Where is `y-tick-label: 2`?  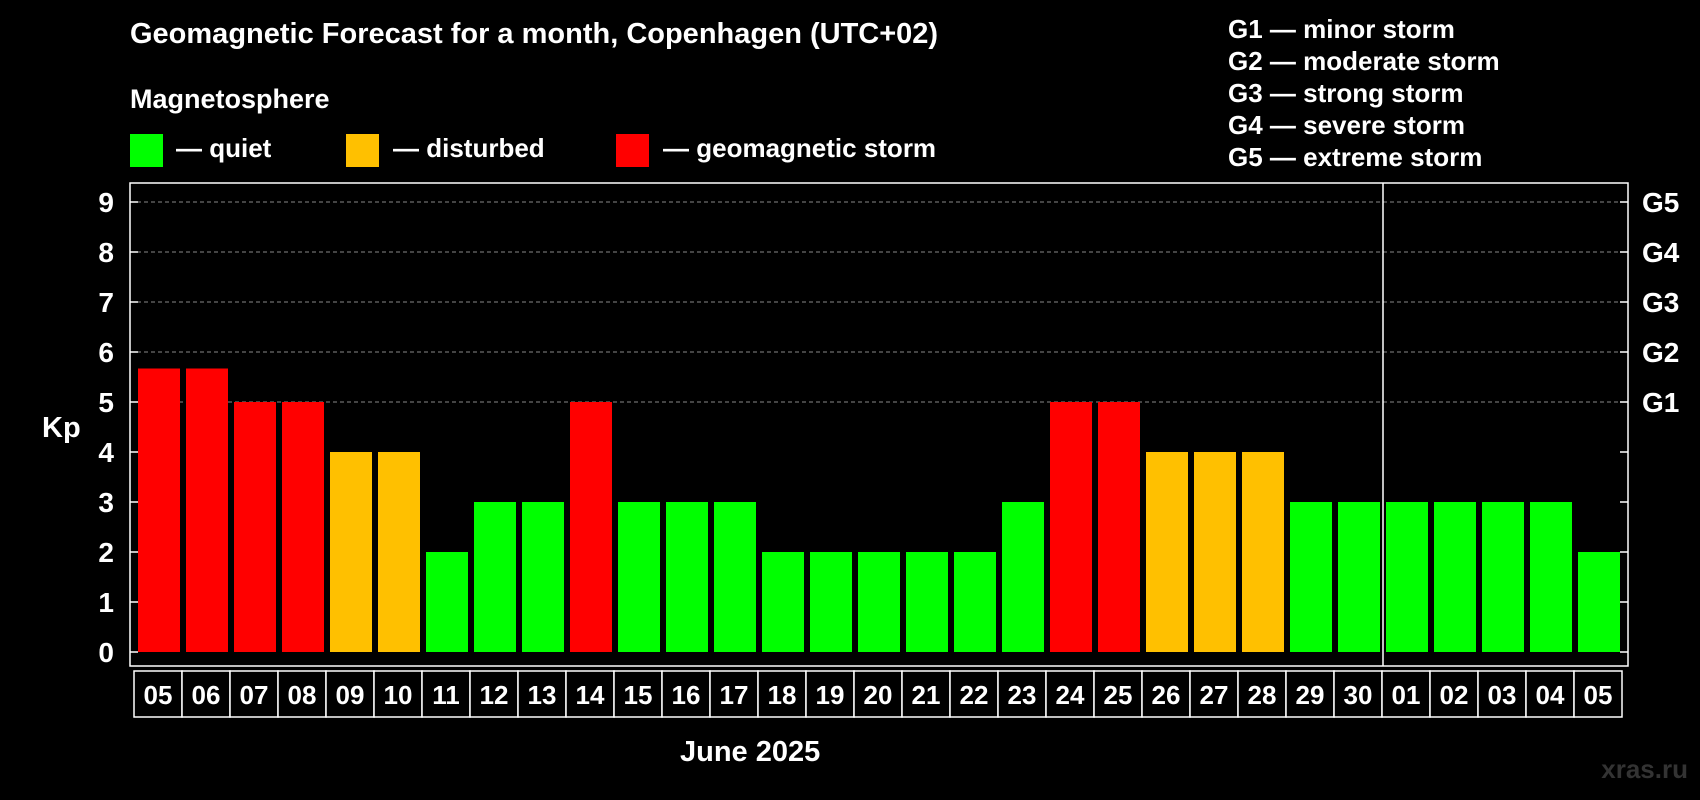 y-tick-label: 2 is located at coordinates (106, 552).